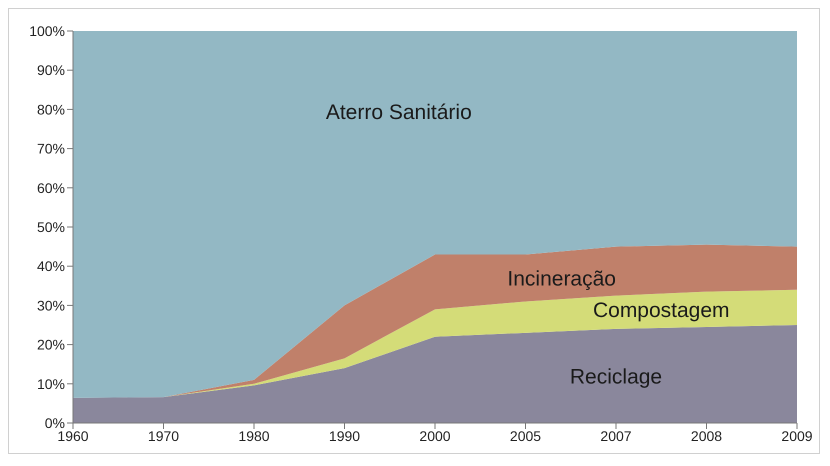 Image resolution: width=830 pixels, height=466 pixels. What do you see at coordinates (797, 436) in the screenshot?
I see `x-tick-label: 2009` at bounding box center [797, 436].